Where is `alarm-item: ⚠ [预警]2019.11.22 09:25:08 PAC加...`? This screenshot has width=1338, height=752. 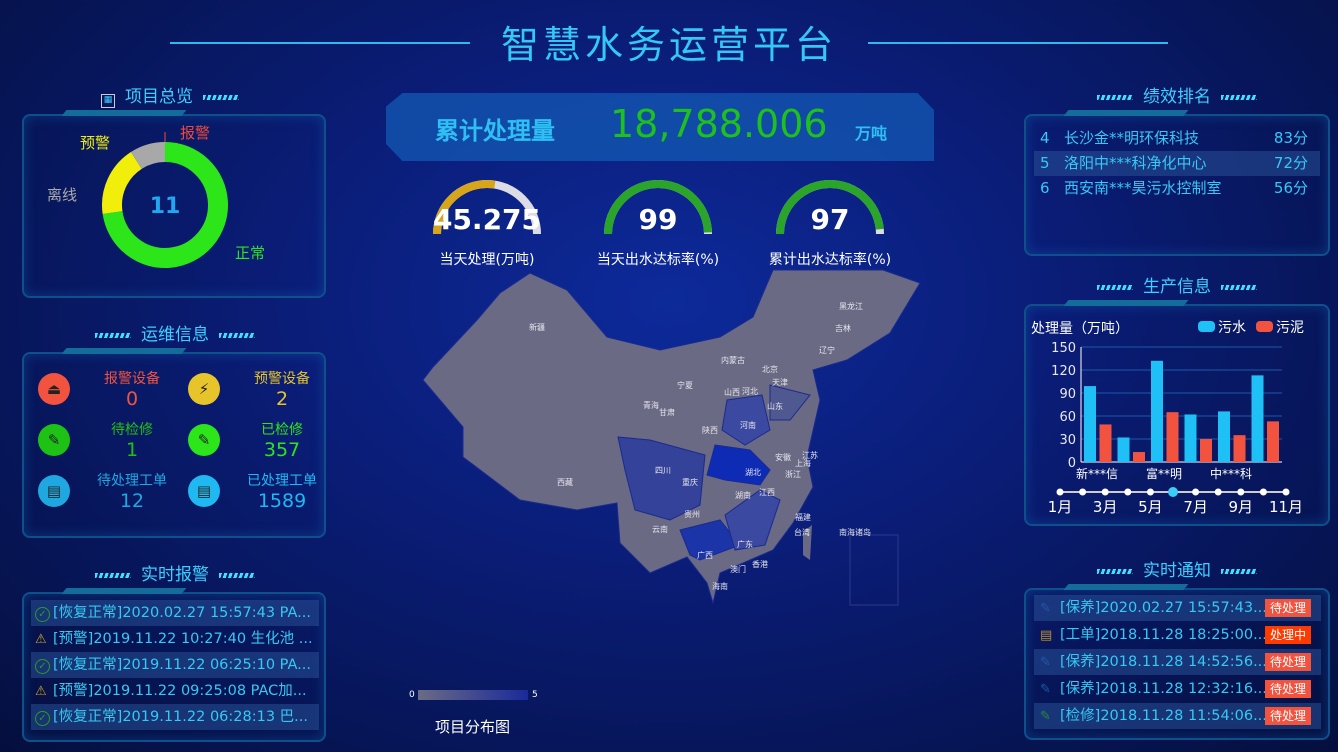 alarm-item: ⚠ [预警]2019.11.22 09:25:08 PAC加... is located at coordinates (175, 691).